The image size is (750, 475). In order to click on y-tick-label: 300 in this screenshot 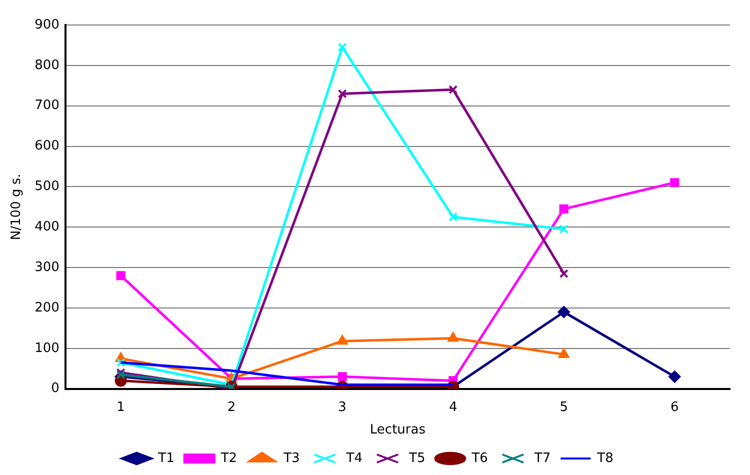, I will do `click(47, 267)`.